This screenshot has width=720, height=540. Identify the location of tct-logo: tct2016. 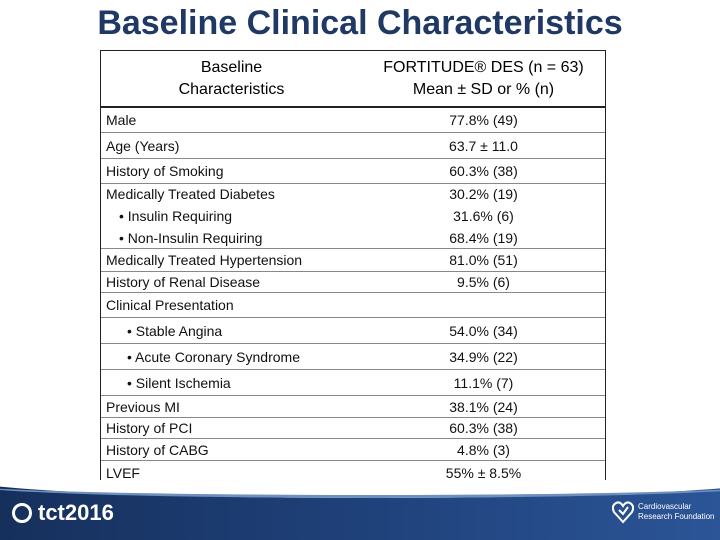
(63, 513).